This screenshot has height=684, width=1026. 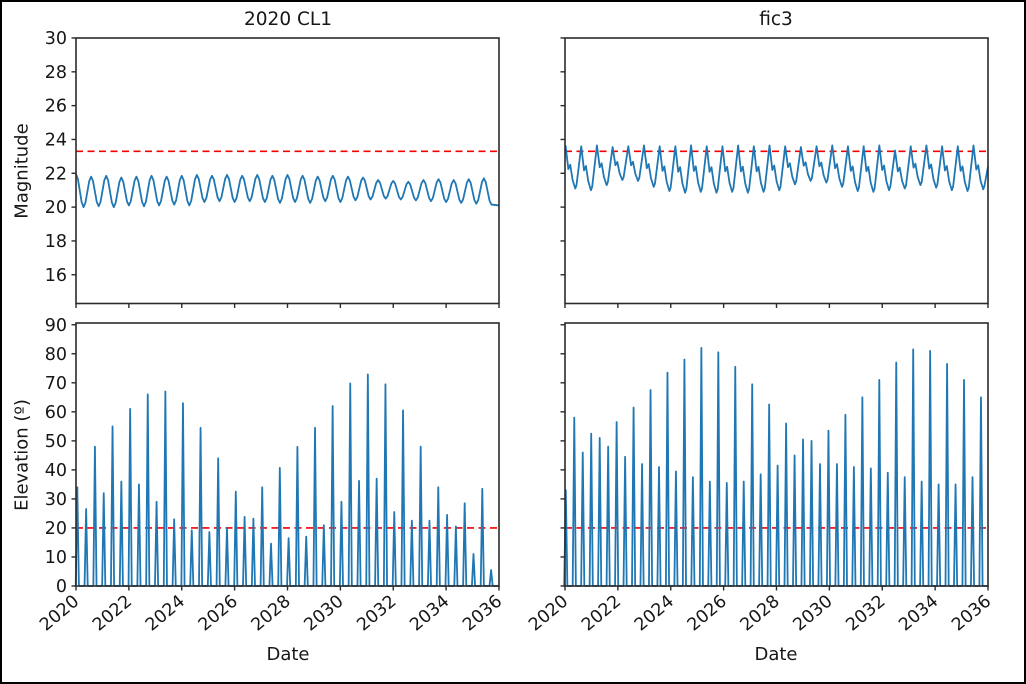 What do you see at coordinates (56, 384) in the screenshot?
I see `y-tick-label: 70` at bounding box center [56, 384].